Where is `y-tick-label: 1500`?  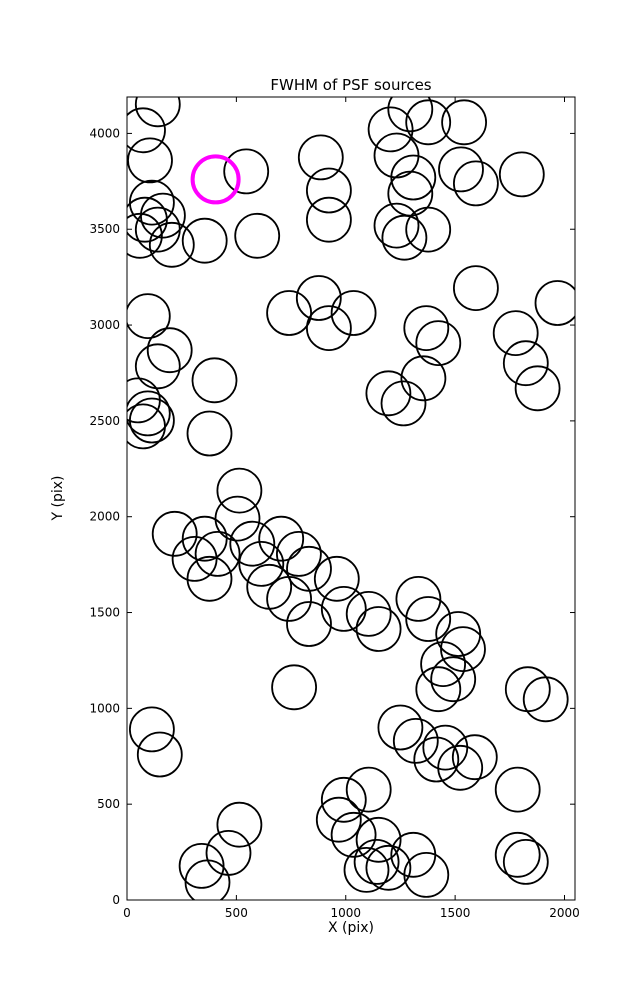
y-tick-label: 1500 is located at coordinates (104, 613).